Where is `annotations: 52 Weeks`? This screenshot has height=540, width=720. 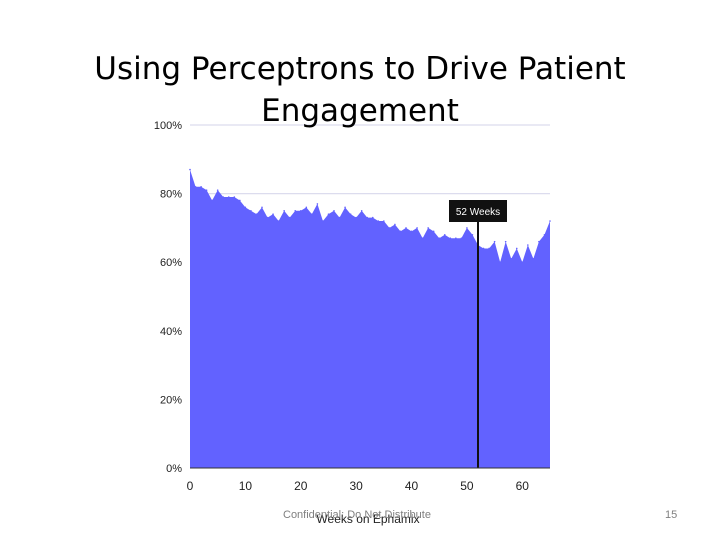 annotations: 52 Weeks is located at coordinates (478, 334).